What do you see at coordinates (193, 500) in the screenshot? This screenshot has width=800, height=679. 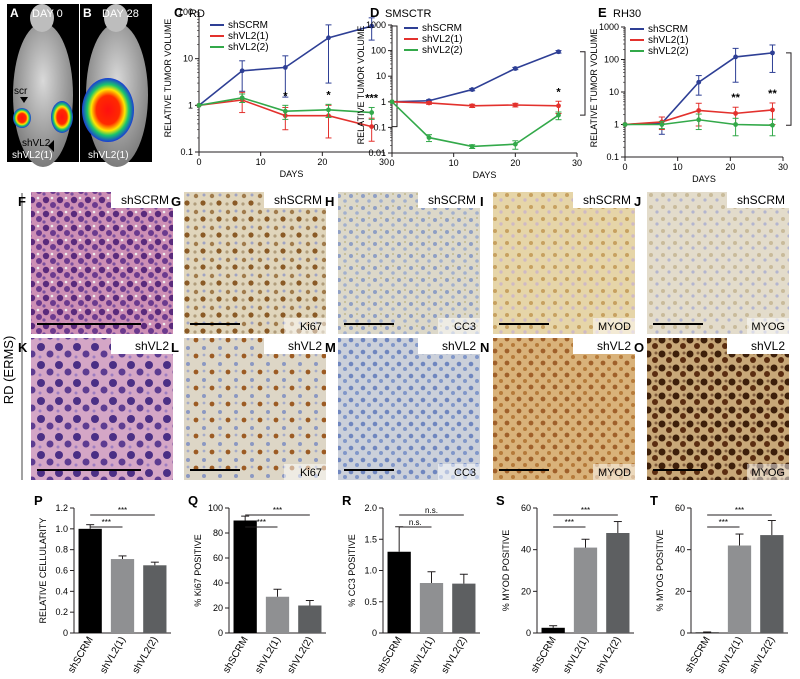 I see `panel-letter: Q` at bounding box center [193, 500].